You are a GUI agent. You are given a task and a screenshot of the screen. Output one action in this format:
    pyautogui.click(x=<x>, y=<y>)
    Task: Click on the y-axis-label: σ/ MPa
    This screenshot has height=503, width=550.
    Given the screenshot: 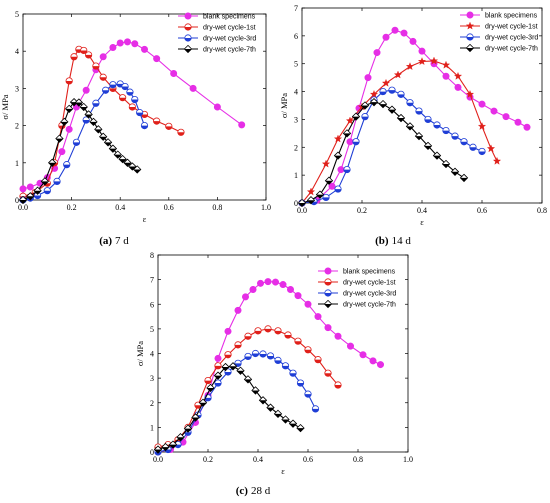 What is the action you would take?
    pyautogui.click(x=140, y=353)
    